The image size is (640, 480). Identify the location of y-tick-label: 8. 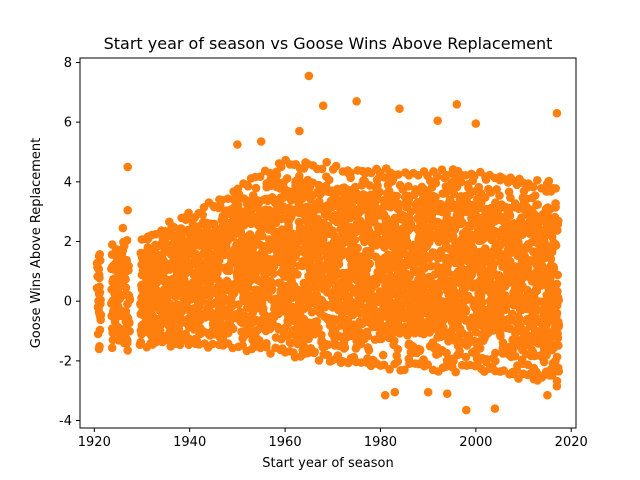
(68, 63).